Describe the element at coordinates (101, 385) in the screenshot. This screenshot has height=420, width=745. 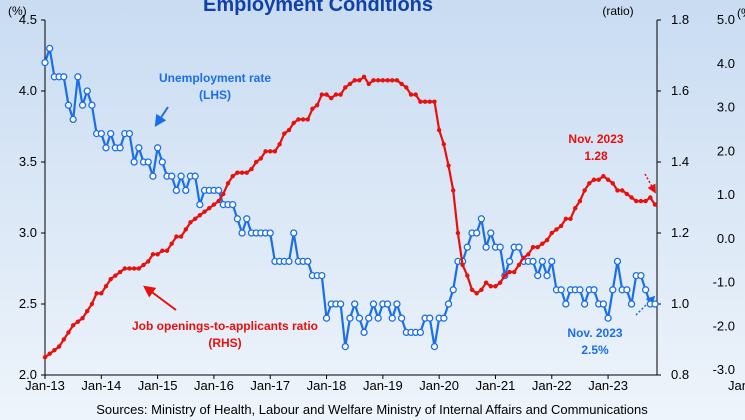
I see `x-tick-label: Jan-14` at that location.